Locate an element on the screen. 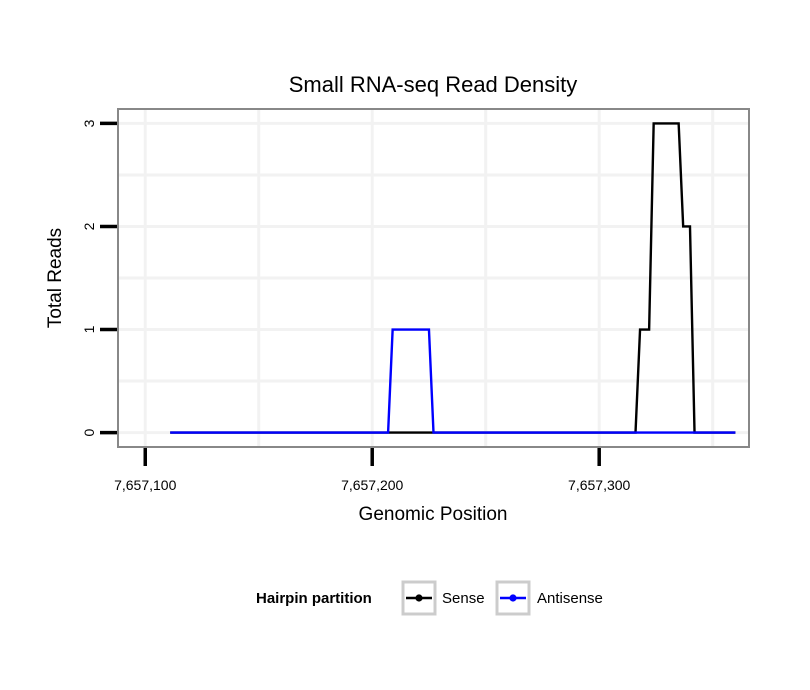  y-tick-label: 1 is located at coordinates (89, 329).